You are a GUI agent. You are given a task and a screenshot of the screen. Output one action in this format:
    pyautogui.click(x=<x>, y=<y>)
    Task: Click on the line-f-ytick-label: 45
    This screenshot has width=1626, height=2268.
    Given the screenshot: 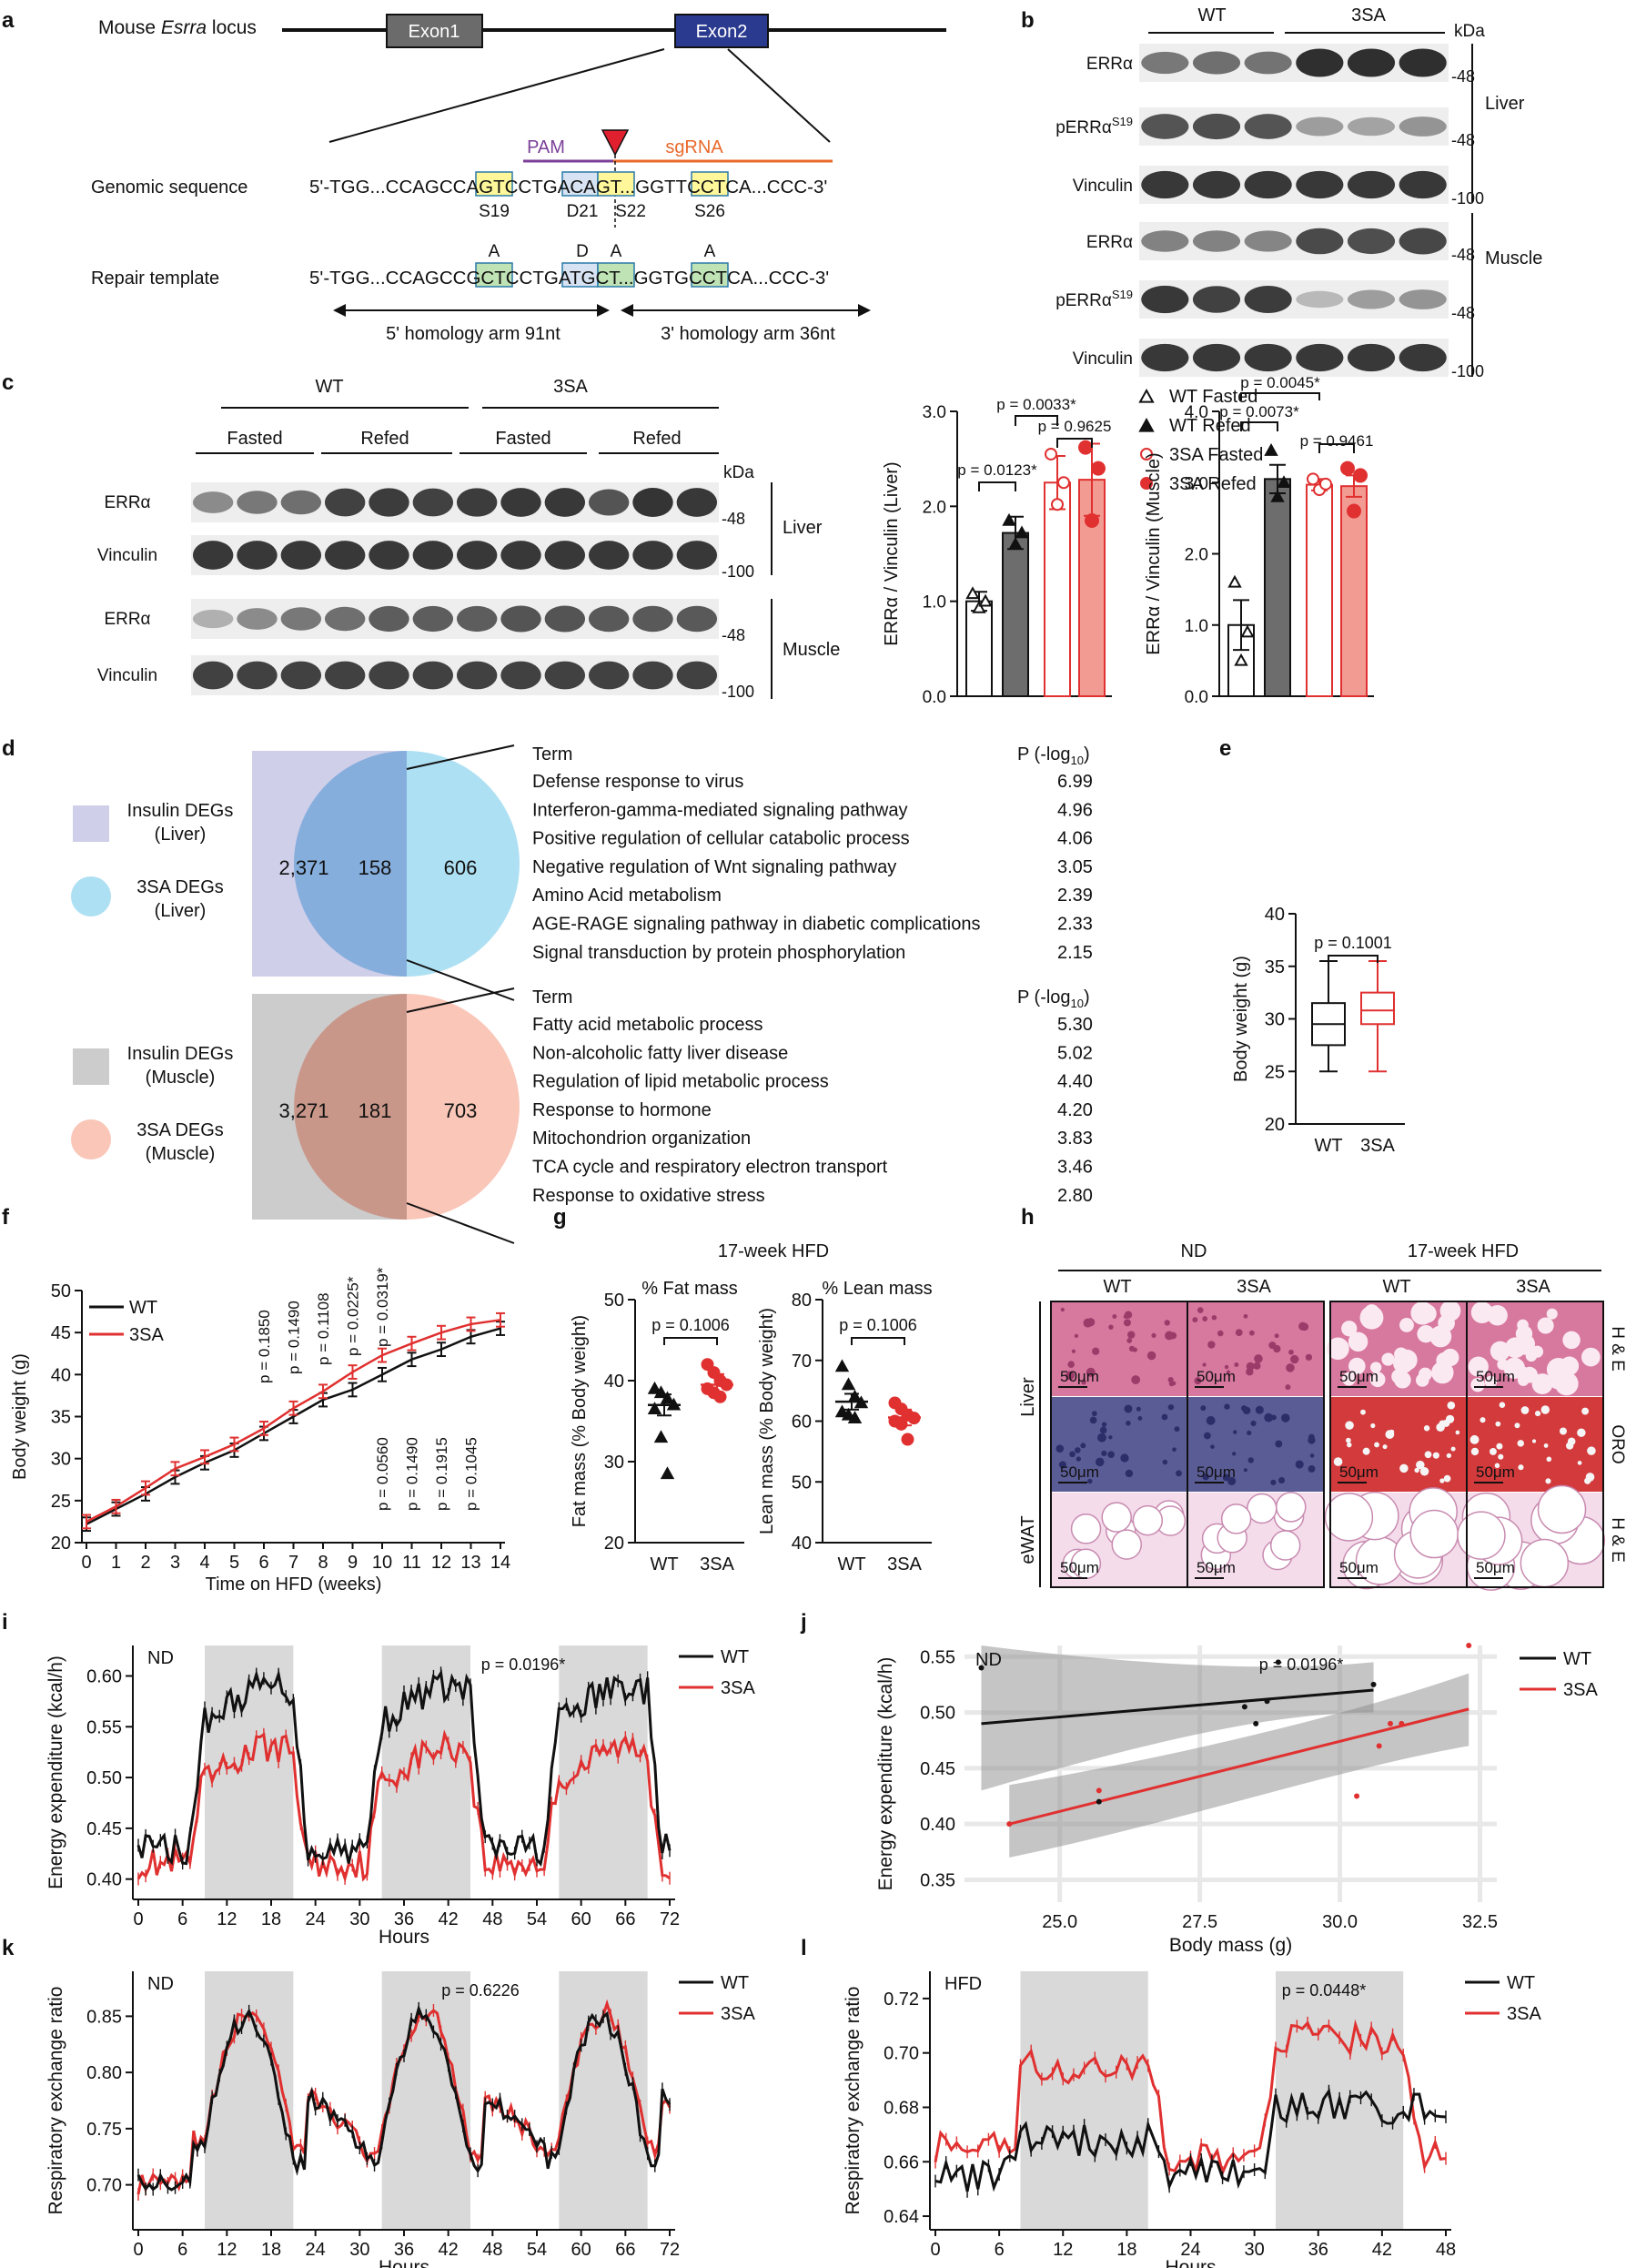 What is the action you would take?
    pyautogui.click(x=61, y=1333)
    